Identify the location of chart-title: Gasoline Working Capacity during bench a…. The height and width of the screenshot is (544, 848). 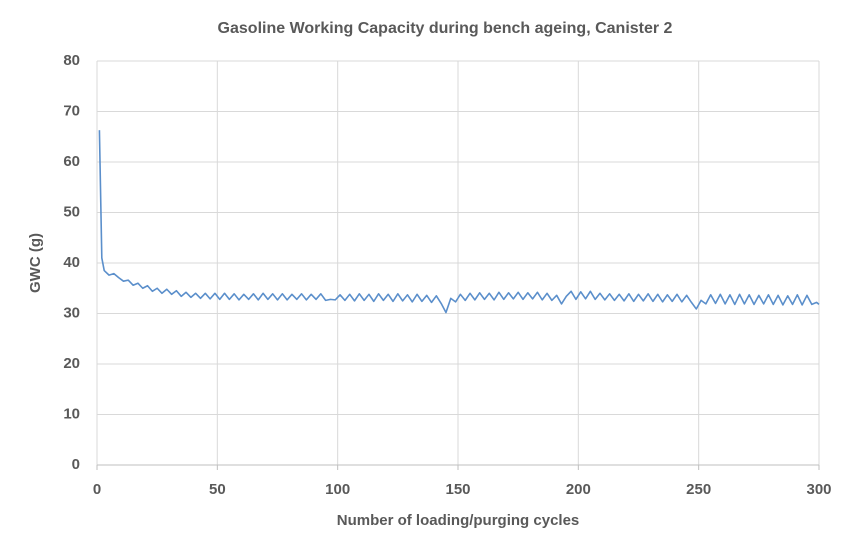
(445, 28).